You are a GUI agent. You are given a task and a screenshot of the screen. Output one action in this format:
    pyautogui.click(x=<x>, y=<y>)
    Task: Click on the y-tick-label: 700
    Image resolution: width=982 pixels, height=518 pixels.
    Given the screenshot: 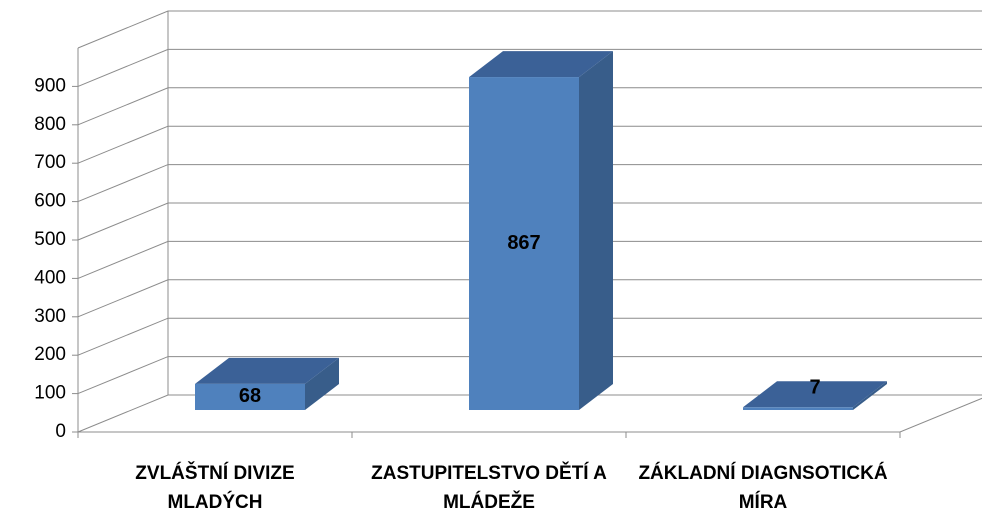 What is the action you would take?
    pyautogui.click(x=50, y=162)
    